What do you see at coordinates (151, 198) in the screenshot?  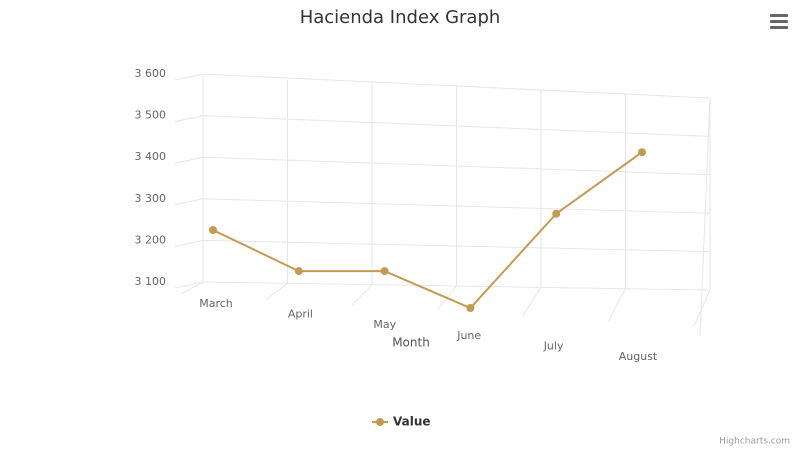 I see `y-tick-label: 3 300` at bounding box center [151, 198].